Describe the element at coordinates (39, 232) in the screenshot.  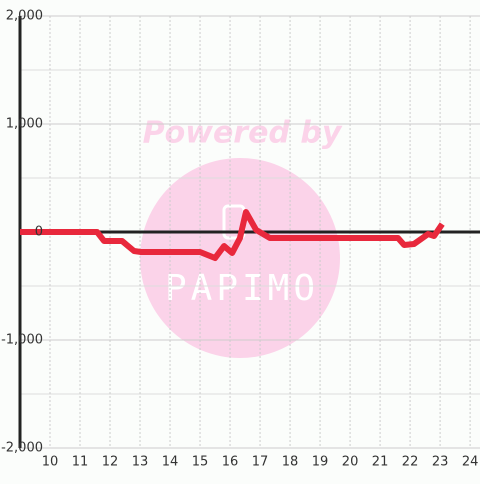
I see `y-tick-label: 0` at that location.